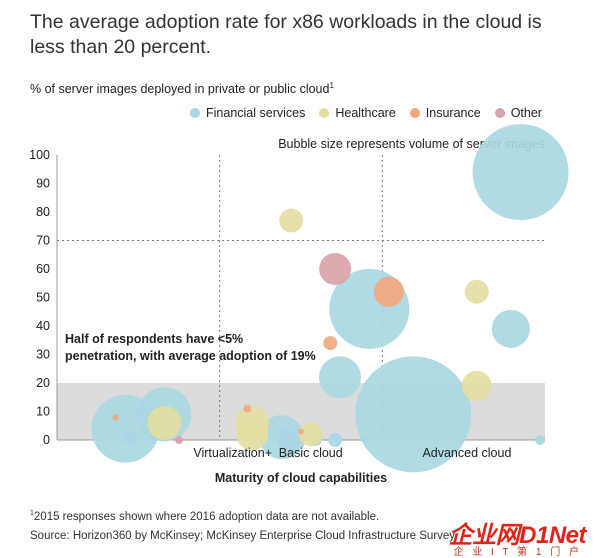  What do you see at coordinates (517, 535) in the screenshot?
I see `watermark-main: 企业网D1Net` at bounding box center [517, 535].